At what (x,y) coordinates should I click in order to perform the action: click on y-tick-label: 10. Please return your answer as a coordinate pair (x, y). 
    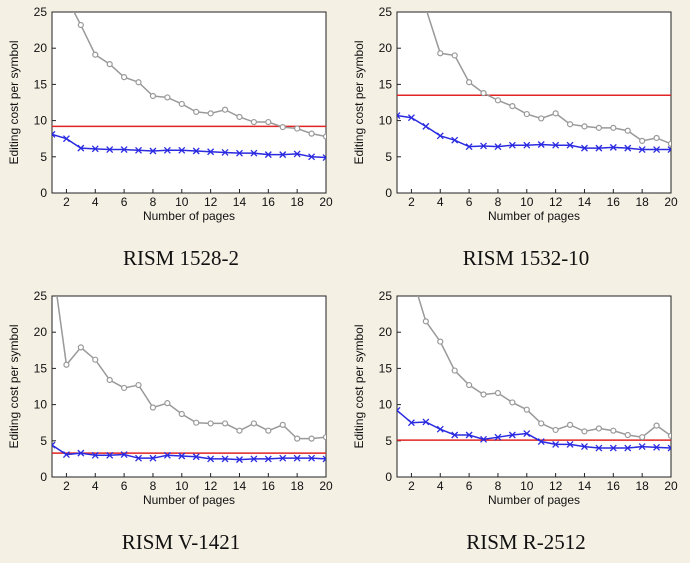
    Looking at the image, I should click on (386, 121).